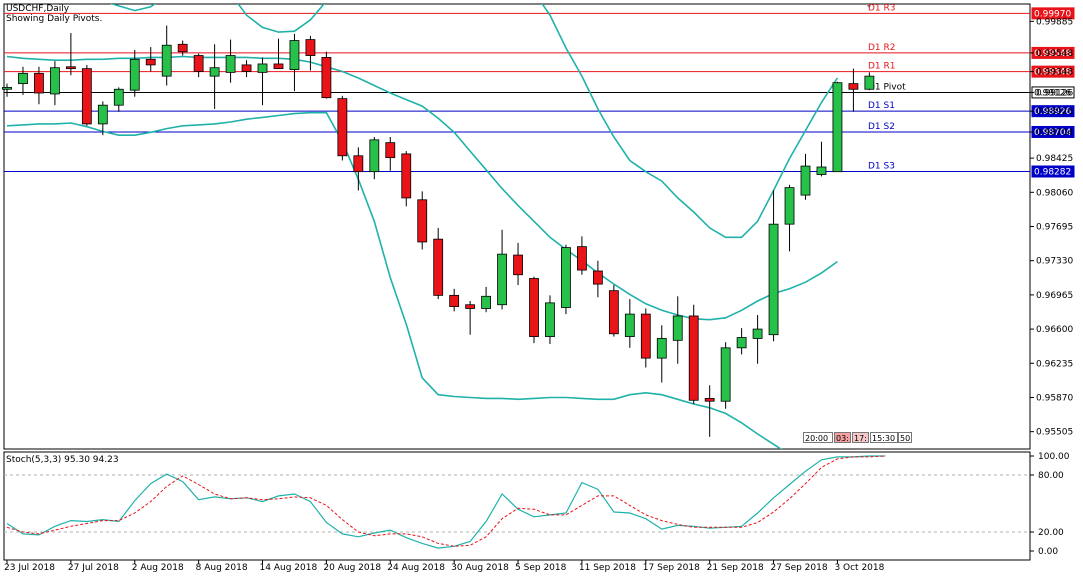 This screenshot has height=586, width=1083. Describe the element at coordinates (842, 437) in the screenshot. I see `time-box-2: 03:` at that location.